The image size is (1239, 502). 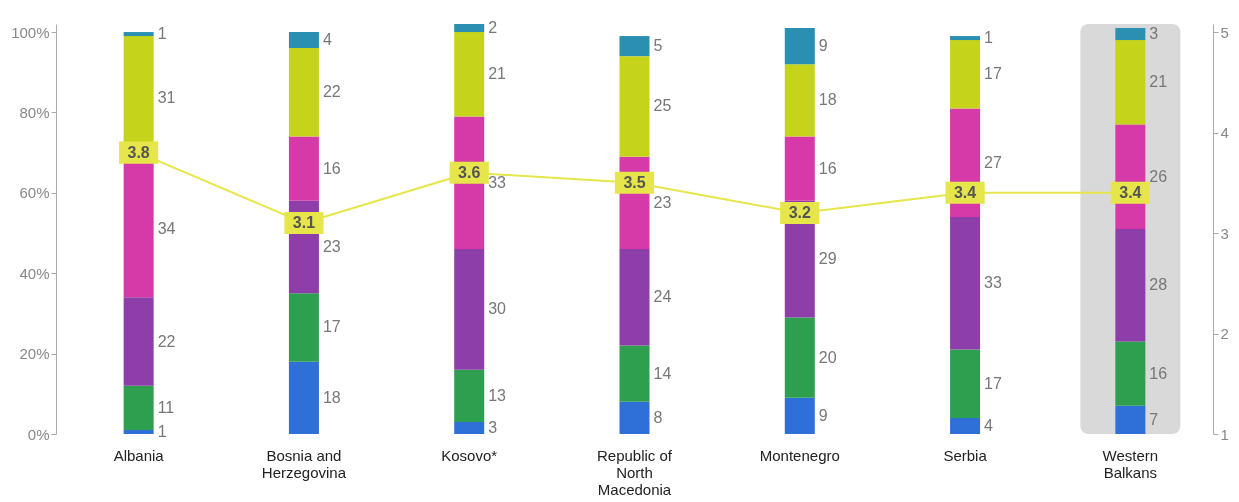 What do you see at coordinates (1158, 285) in the screenshot?
I see `data-label: 28` at bounding box center [1158, 285].